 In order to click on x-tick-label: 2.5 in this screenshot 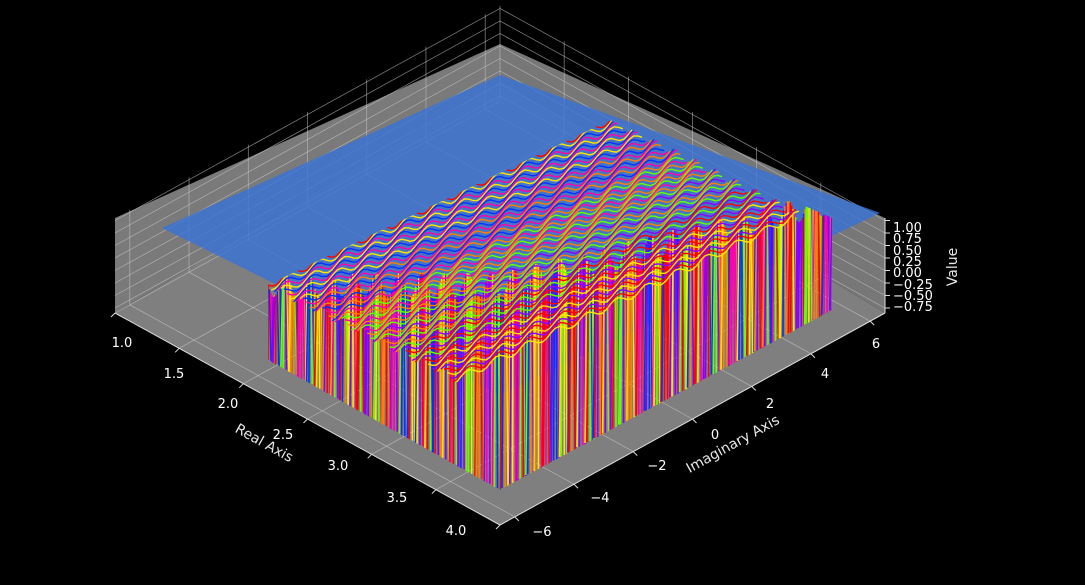, I will do `click(283, 435)`.